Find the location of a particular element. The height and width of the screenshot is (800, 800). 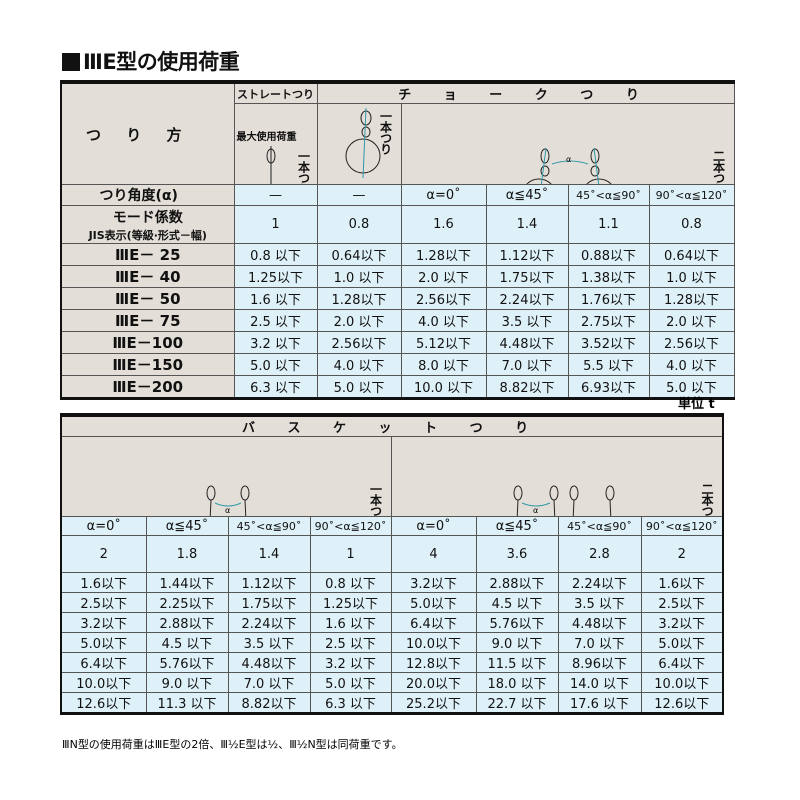

load-cell: 2.25以下 is located at coordinates (187, 602).